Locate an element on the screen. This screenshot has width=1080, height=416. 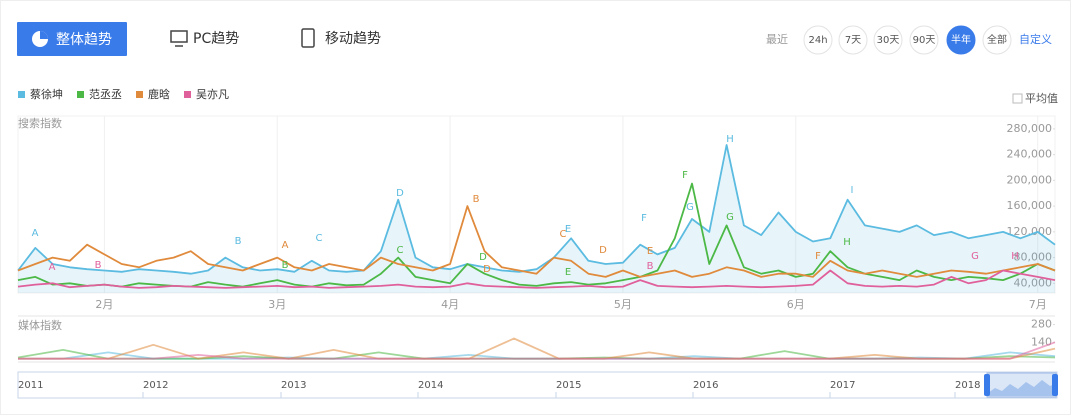
range-option: 24h is located at coordinates (817, 40).